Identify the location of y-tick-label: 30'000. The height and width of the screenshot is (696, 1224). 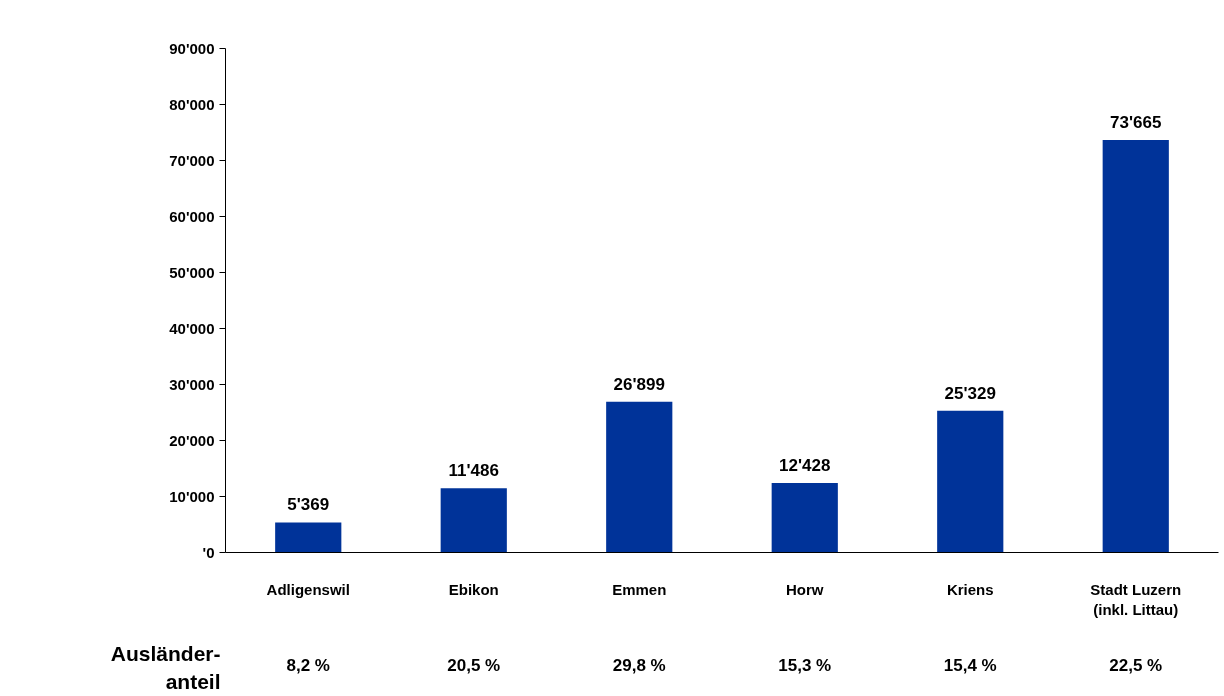
(192, 384).